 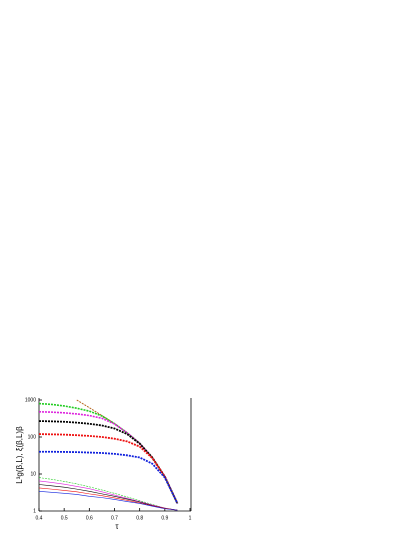 What do you see at coordinates (34, 511) in the screenshot?
I see `y-tick-label: 1` at bounding box center [34, 511].